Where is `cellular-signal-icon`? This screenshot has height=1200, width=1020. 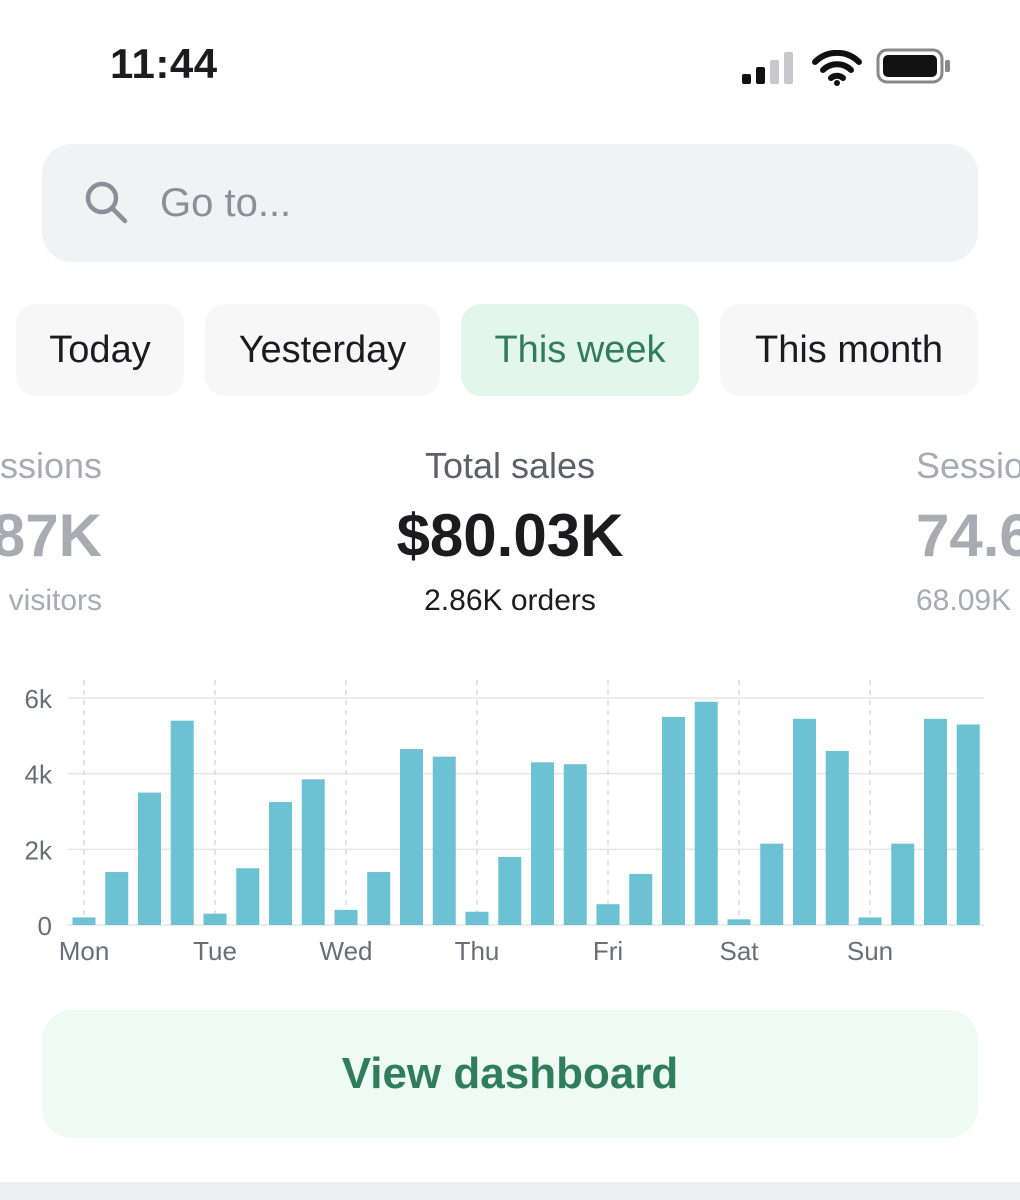
cellular-signal-icon is located at coordinates (767, 68).